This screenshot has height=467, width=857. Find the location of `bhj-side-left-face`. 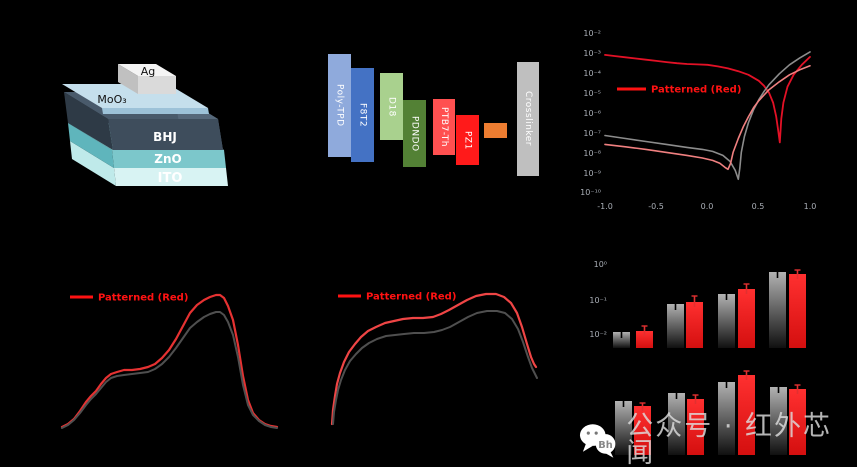

bhj-side-left-face is located at coordinates (88, 121).